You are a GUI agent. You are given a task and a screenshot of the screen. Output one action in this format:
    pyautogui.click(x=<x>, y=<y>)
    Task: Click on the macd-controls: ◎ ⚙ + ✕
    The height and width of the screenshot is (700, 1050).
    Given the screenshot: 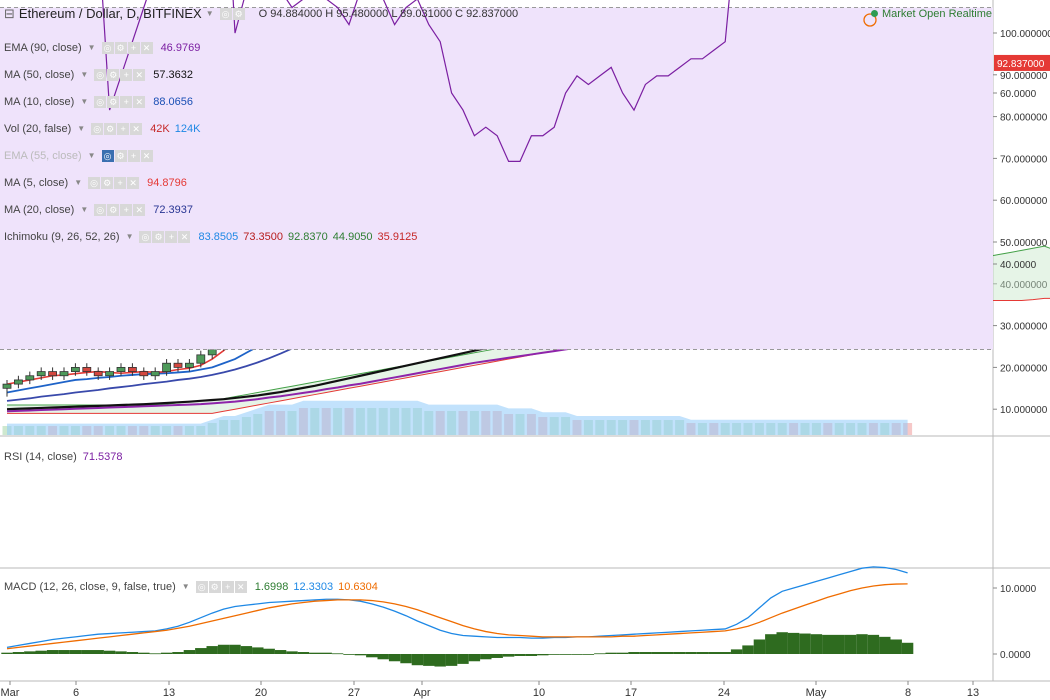 What is the action you would take?
    pyautogui.click(x=221, y=587)
    